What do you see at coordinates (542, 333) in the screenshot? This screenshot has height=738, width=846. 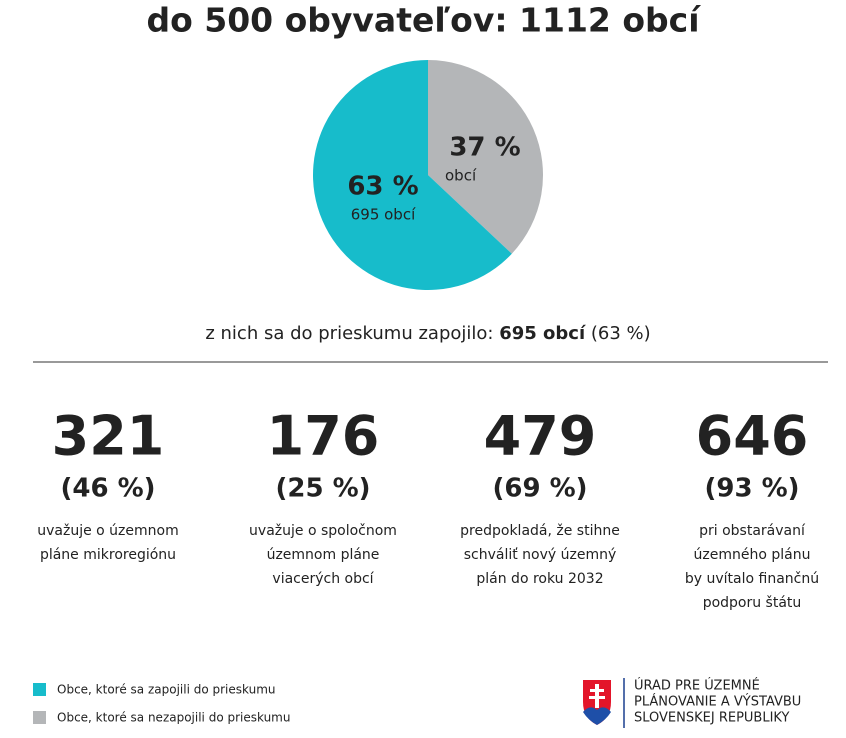 I see `summary-bold: 695 obcí` at bounding box center [542, 333].